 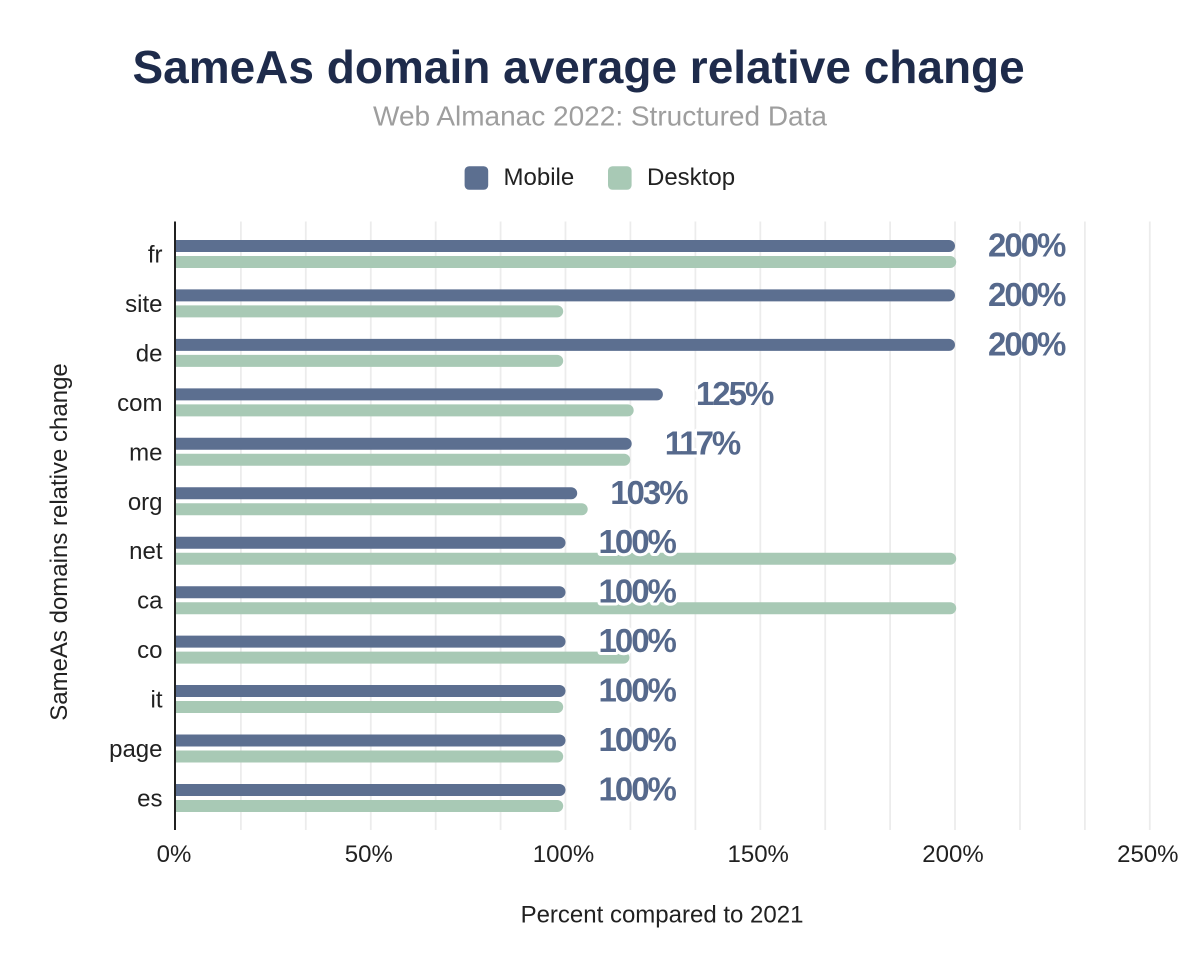 What do you see at coordinates (649, 492) in the screenshot?
I see `svg-text: 103%` at bounding box center [649, 492].